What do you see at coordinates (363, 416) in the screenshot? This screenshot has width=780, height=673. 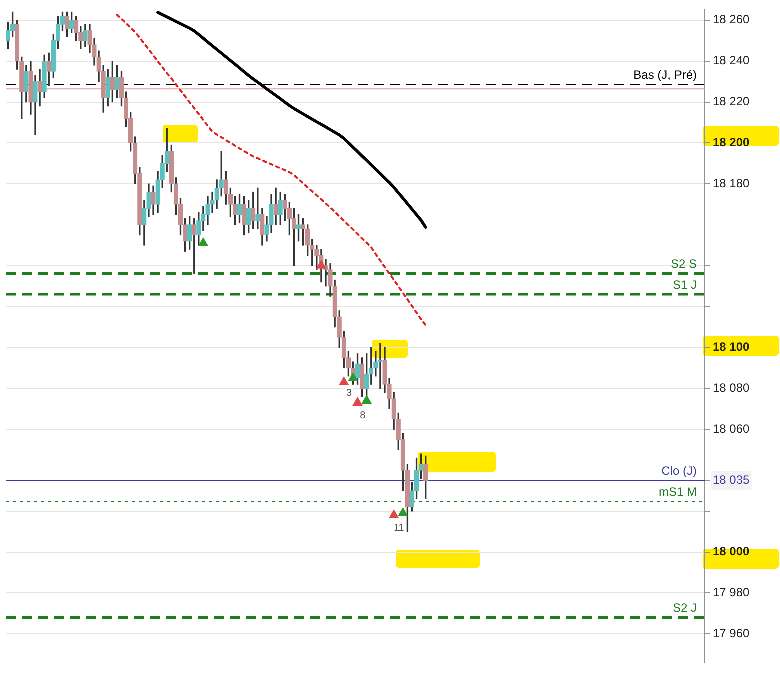 I see `annotation: 8` at bounding box center [363, 416].